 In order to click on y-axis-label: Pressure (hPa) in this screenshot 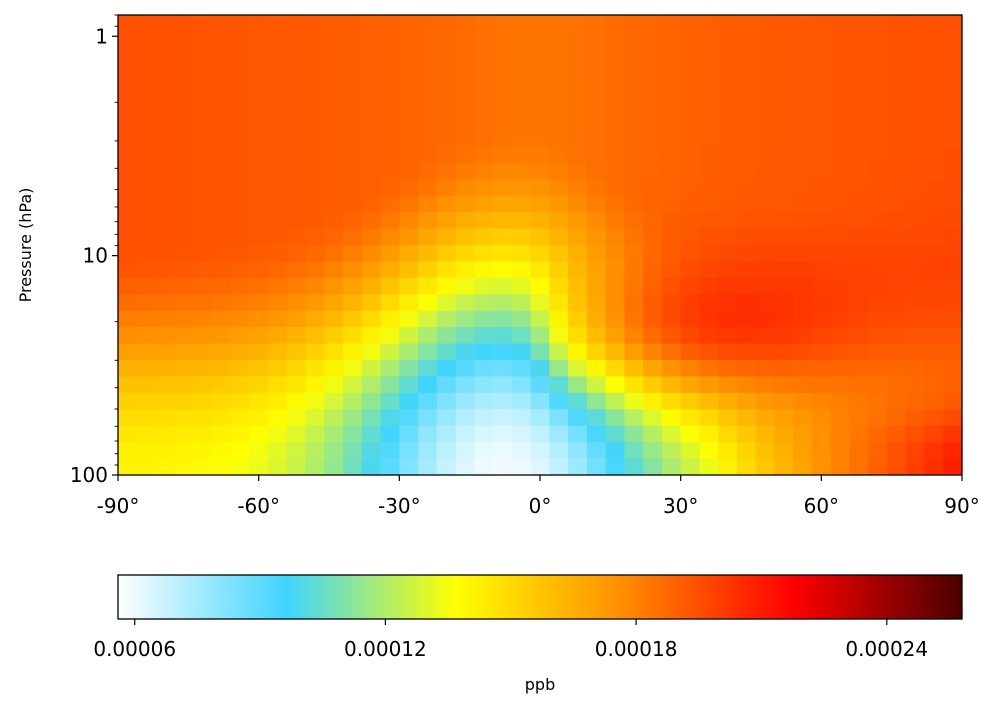, I will do `click(25, 245)`.